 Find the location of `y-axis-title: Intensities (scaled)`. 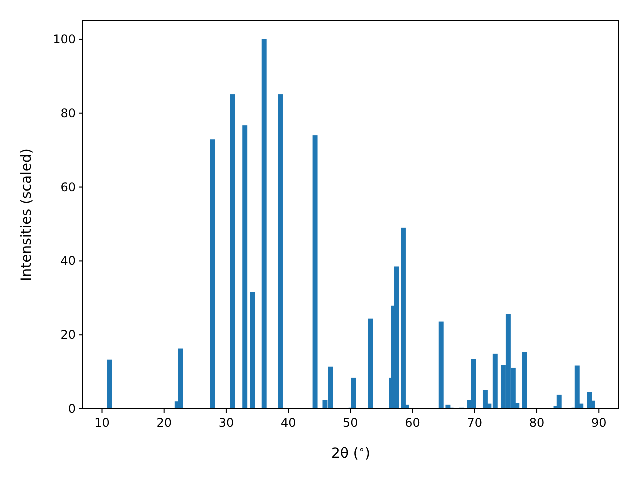

y-axis-title: Intensities (scaled) is located at coordinates (27, 215).